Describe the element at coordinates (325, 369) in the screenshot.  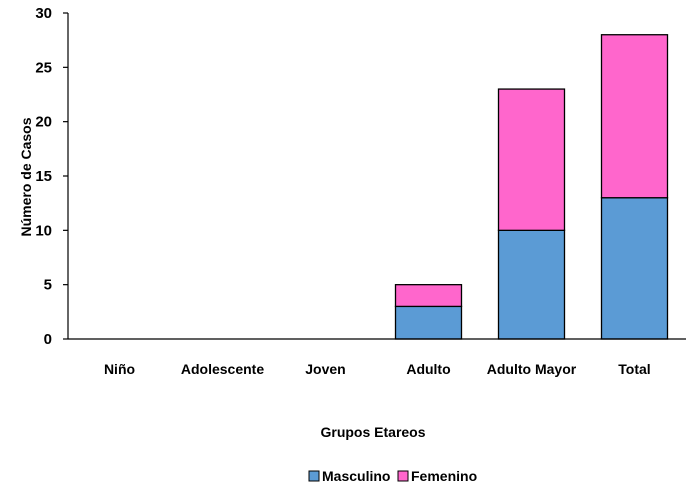
I see `x-tick-label: Joven` at that location.